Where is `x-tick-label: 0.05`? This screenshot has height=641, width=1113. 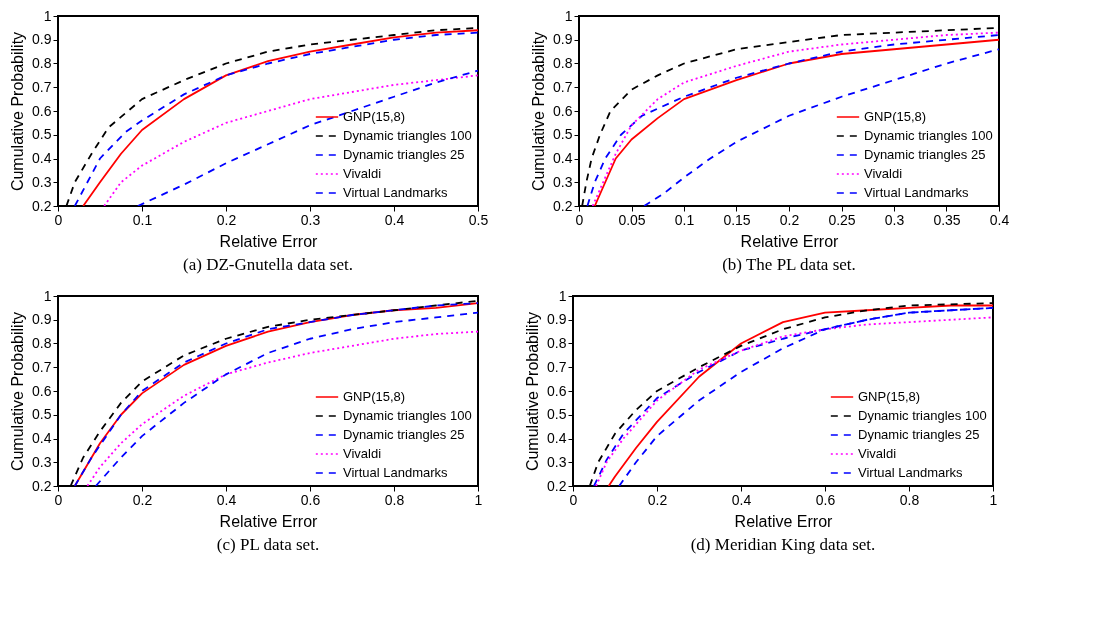 x-tick-label: 0.05 is located at coordinates (632, 219).